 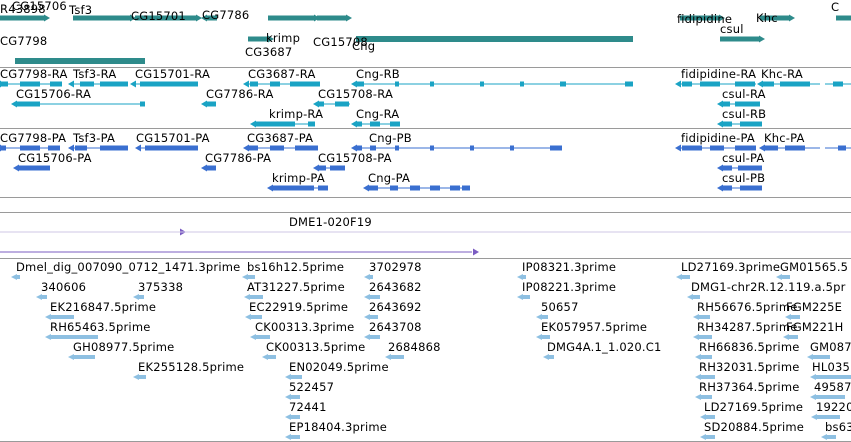 What do you see at coordinates (747, 327) in the screenshot?
I see `ests-feature-label: RH34287.5prime` at bounding box center [747, 327].